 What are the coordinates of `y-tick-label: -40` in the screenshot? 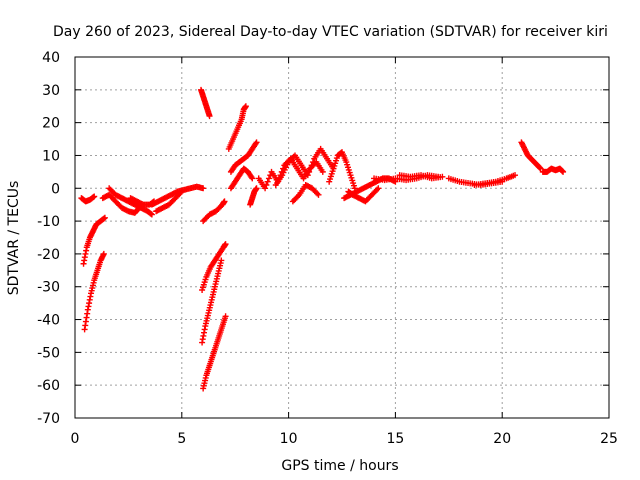 It's located at (48, 321).